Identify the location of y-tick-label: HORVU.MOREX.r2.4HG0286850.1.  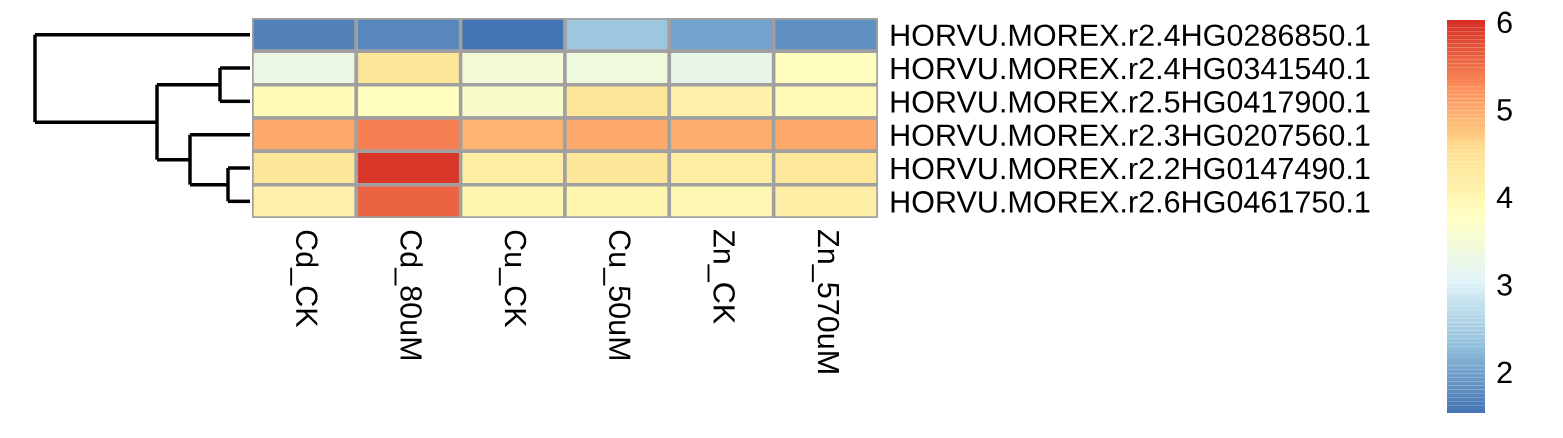
(1130, 35).